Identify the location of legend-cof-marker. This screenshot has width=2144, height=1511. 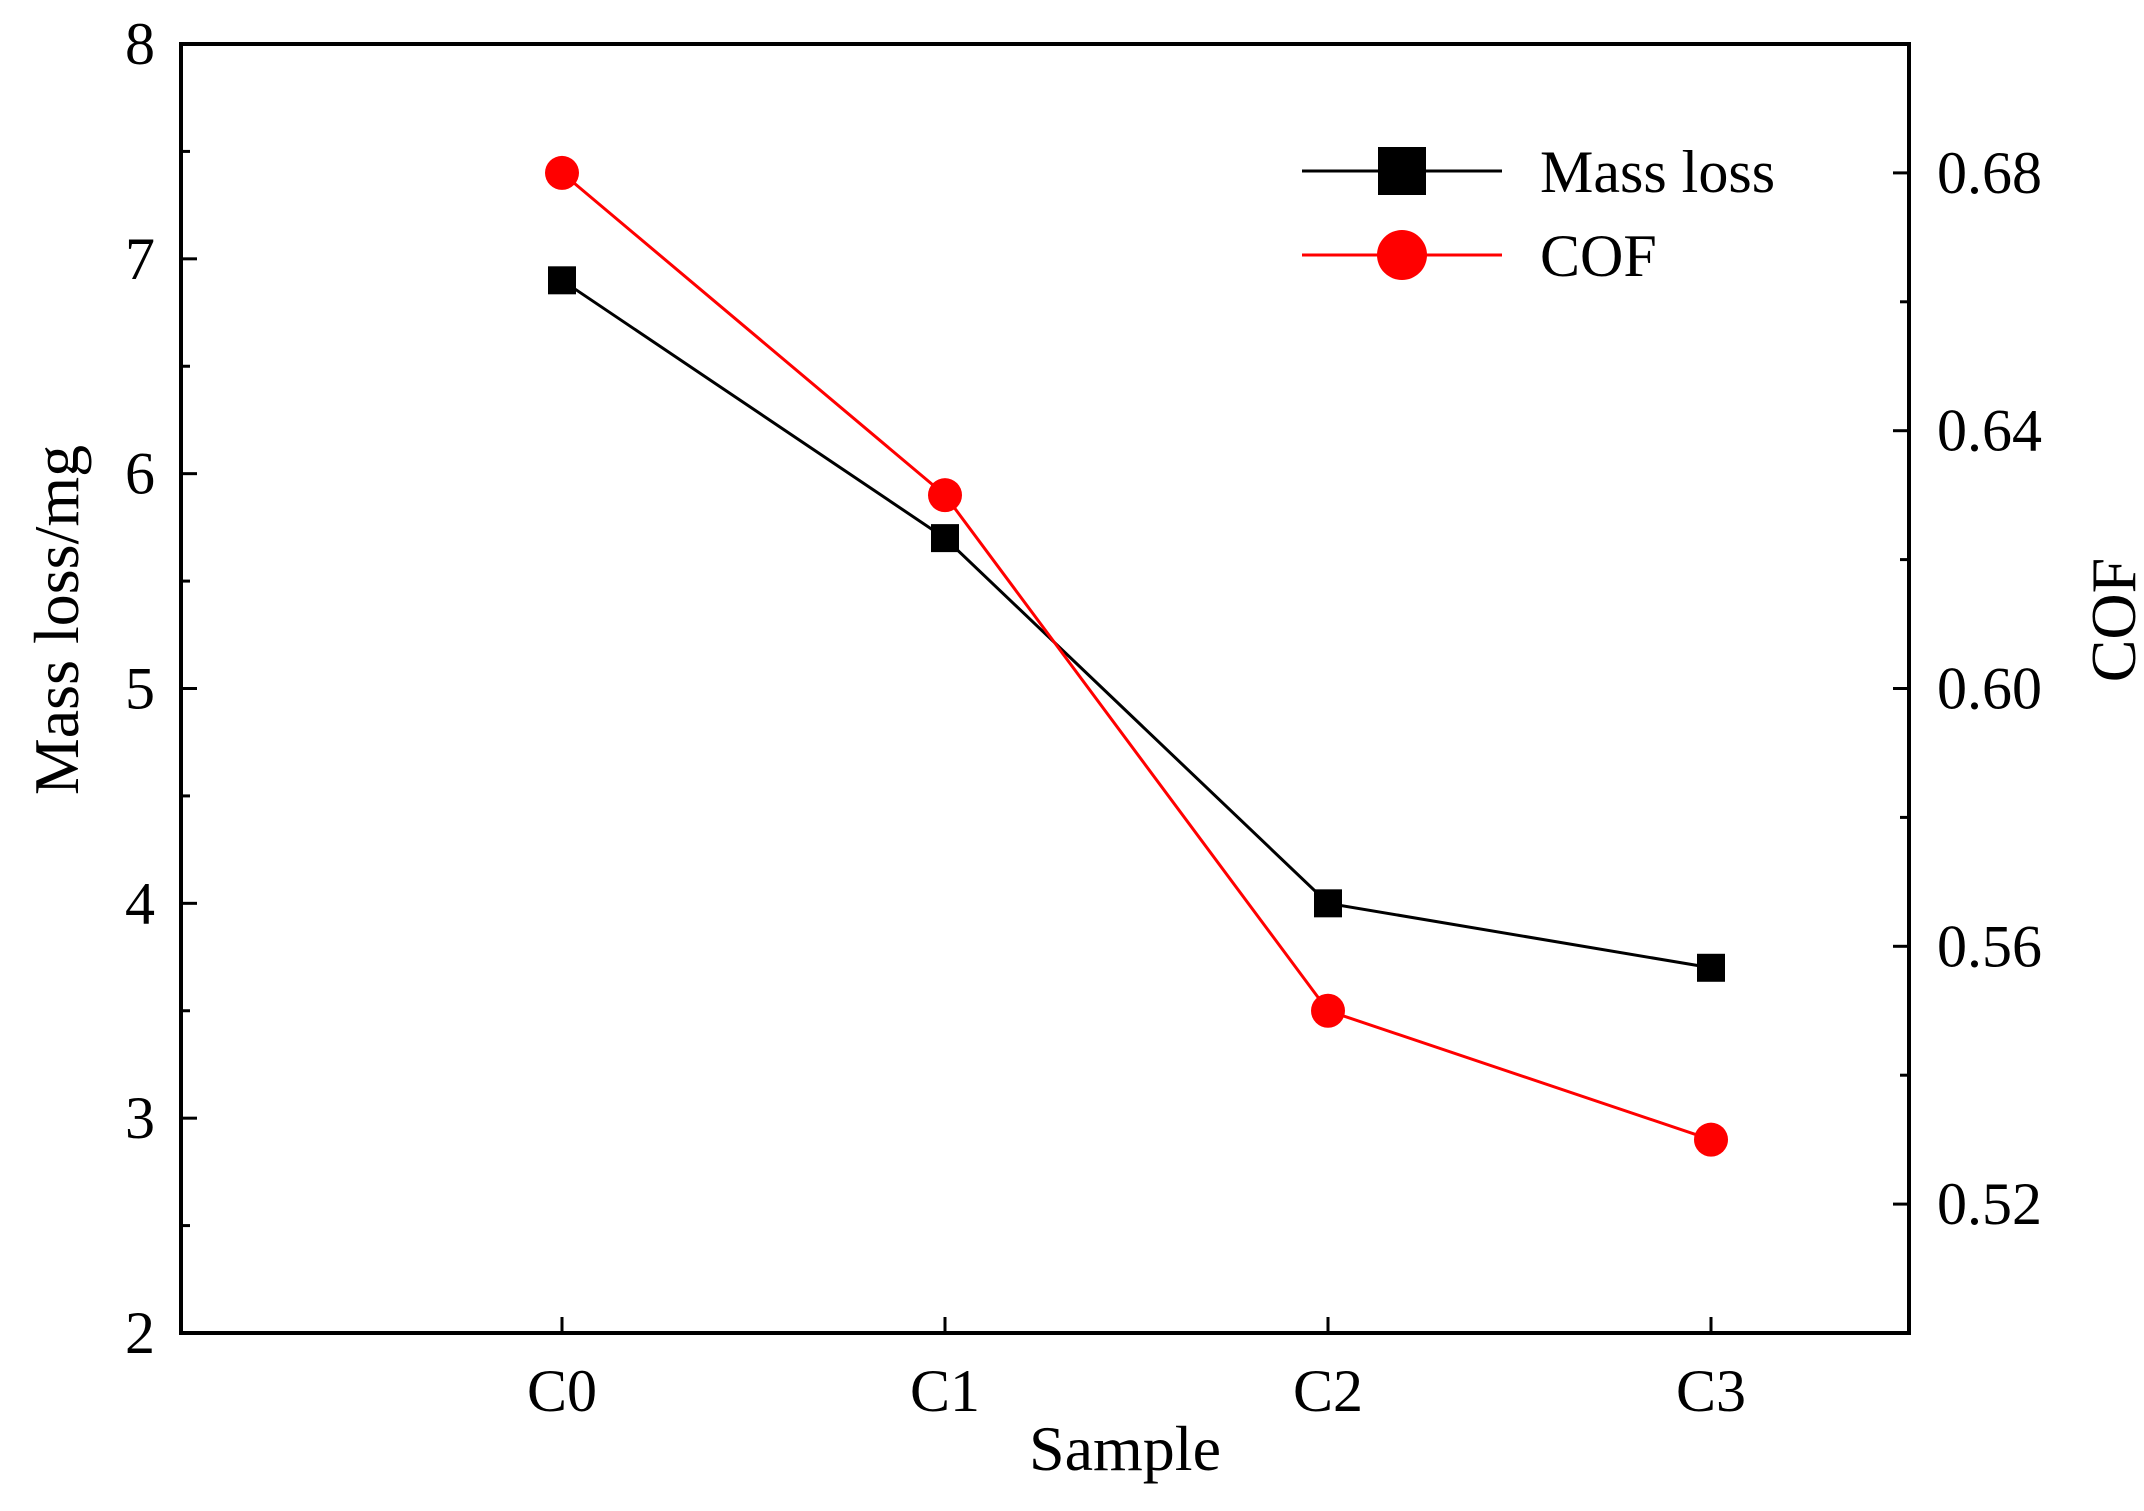
(1402, 255).